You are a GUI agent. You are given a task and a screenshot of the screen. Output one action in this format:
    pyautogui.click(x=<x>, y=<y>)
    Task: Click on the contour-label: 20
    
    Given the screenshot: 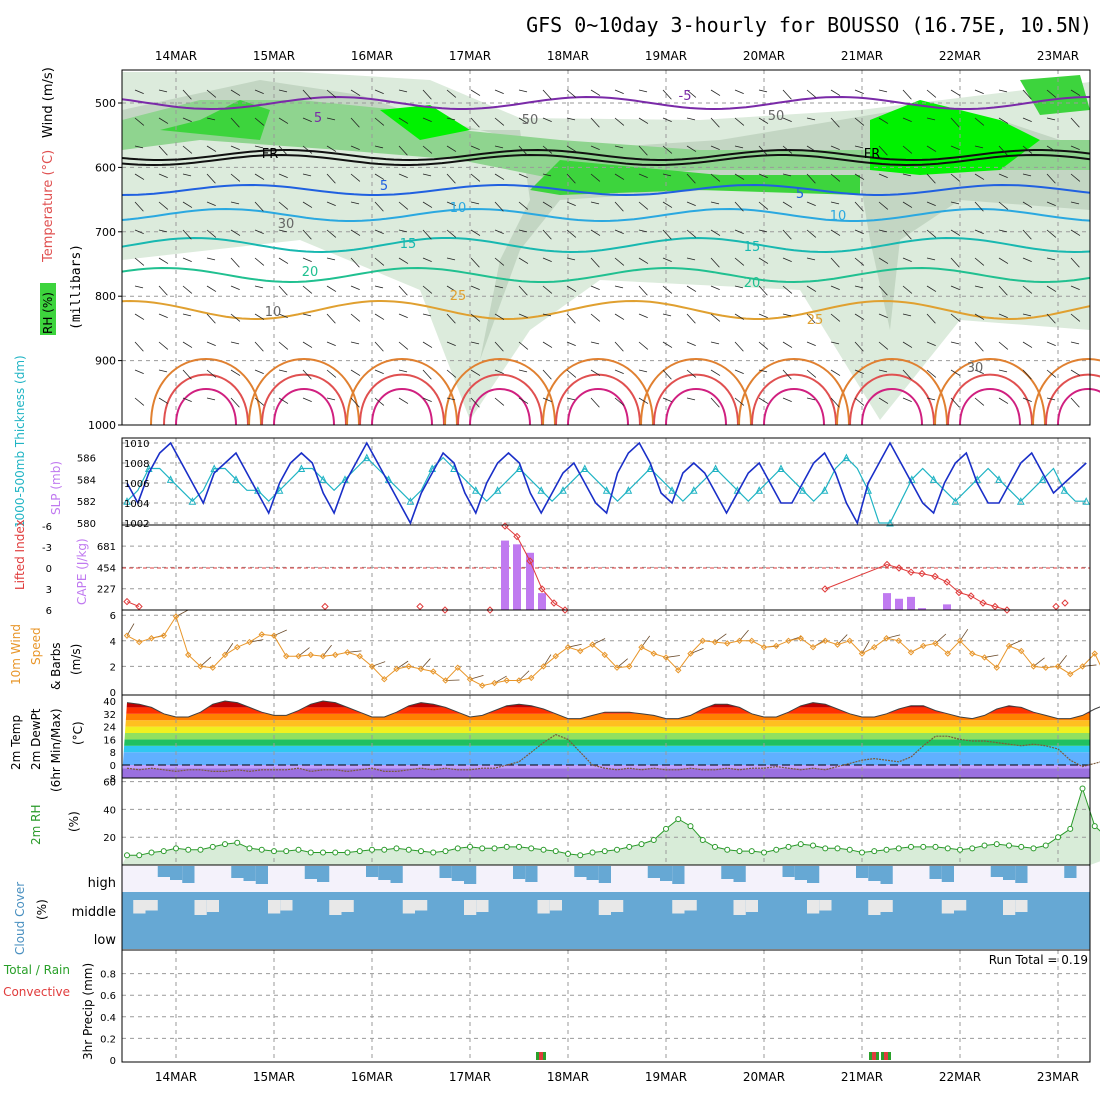 What is the action you would take?
    pyautogui.click(x=752, y=283)
    